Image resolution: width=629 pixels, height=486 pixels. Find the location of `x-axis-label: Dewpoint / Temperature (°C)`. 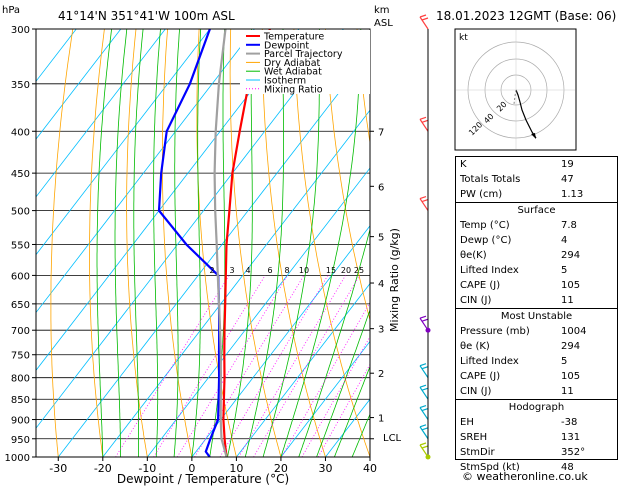

x-axis-label: Dewpoint / Temperature (°C) is located at coordinates (203, 479).